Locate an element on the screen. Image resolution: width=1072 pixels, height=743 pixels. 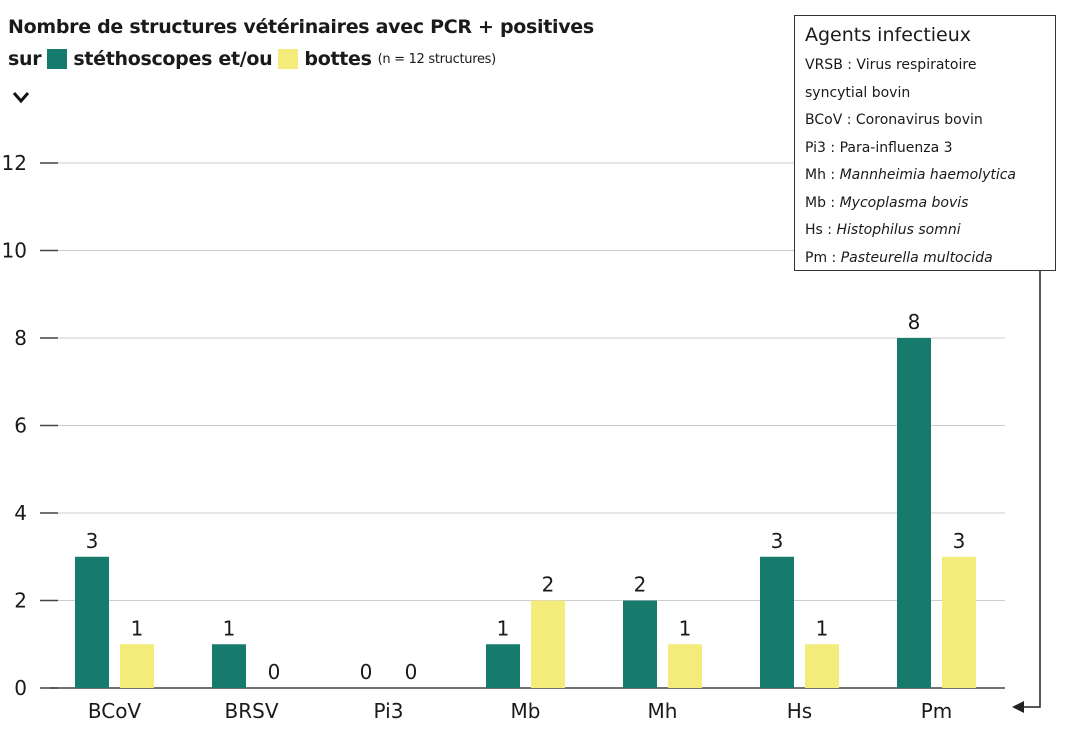
y-tick-label: 12 is located at coordinates (14, 163).